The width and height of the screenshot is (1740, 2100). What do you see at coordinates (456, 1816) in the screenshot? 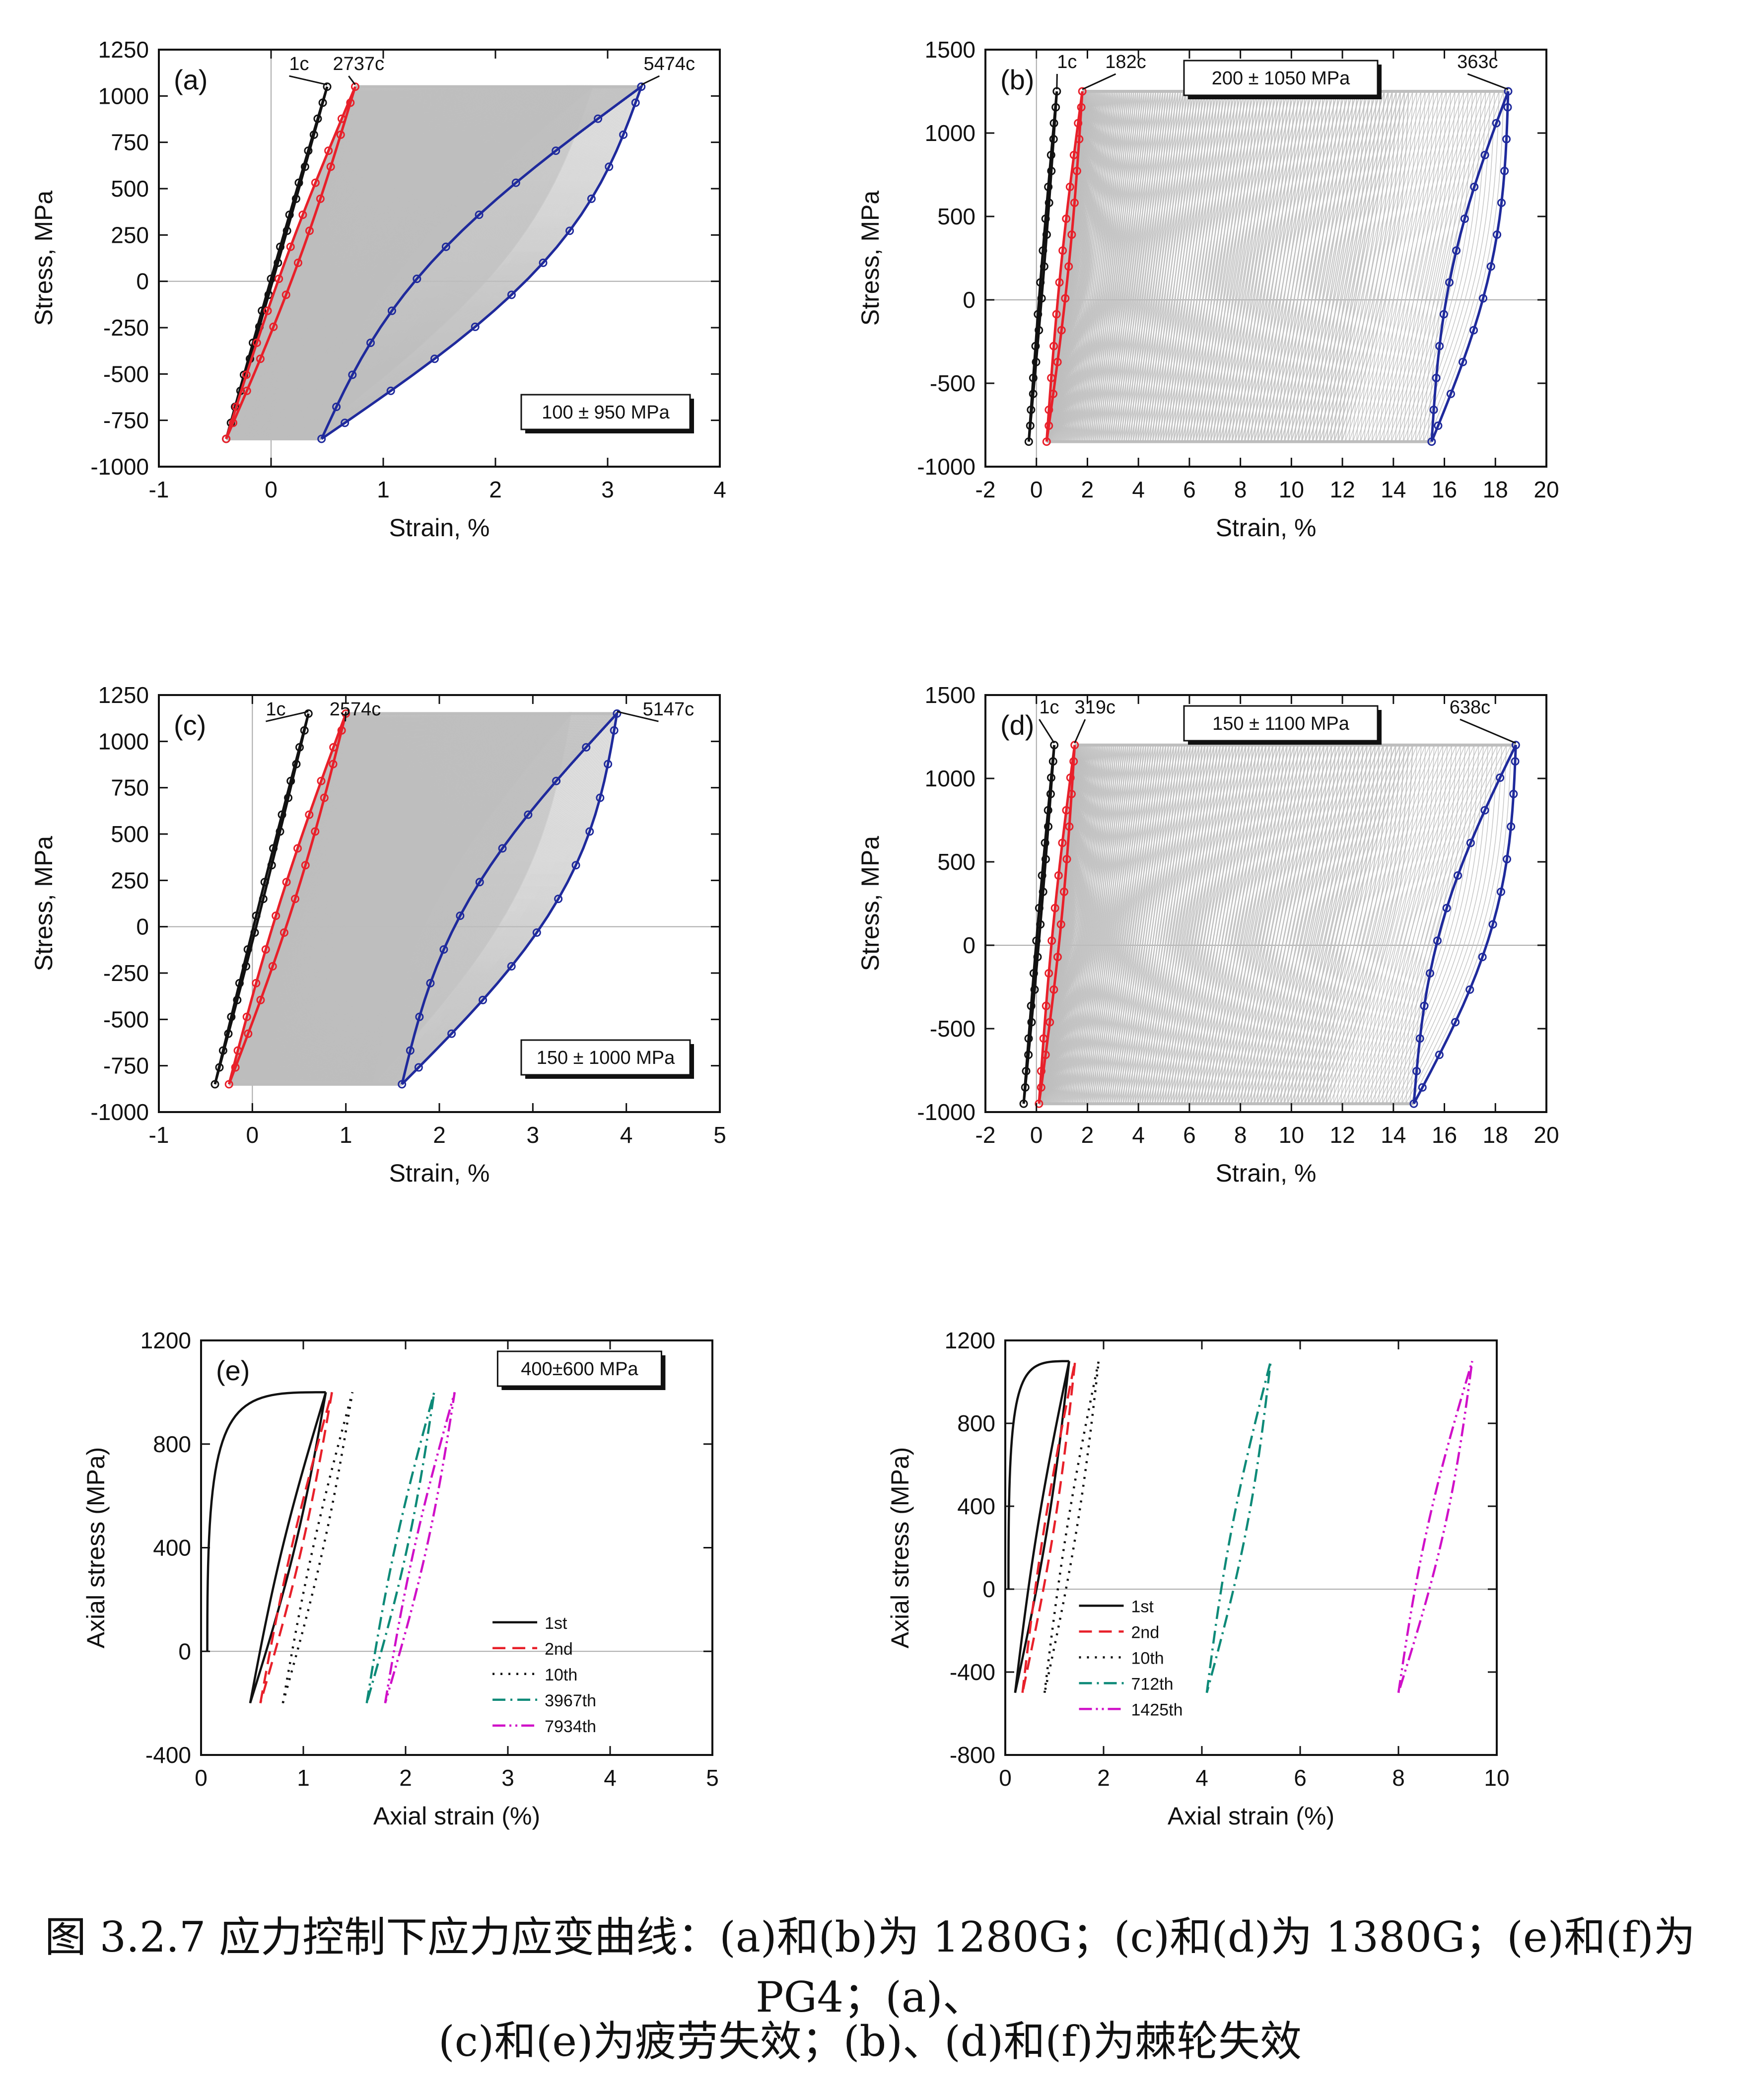
I see `x-axis-label: Axial strain (%)` at bounding box center [456, 1816].